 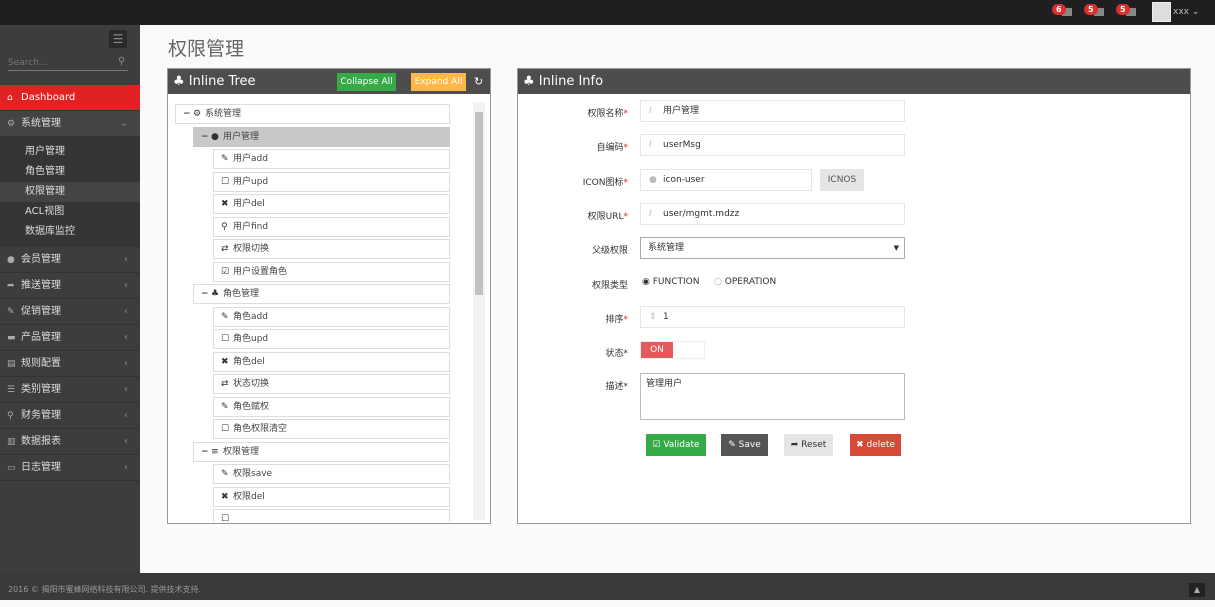 What do you see at coordinates (331, 384) in the screenshot?
I see `tree-node: ⇄ 状态切换` at bounding box center [331, 384].